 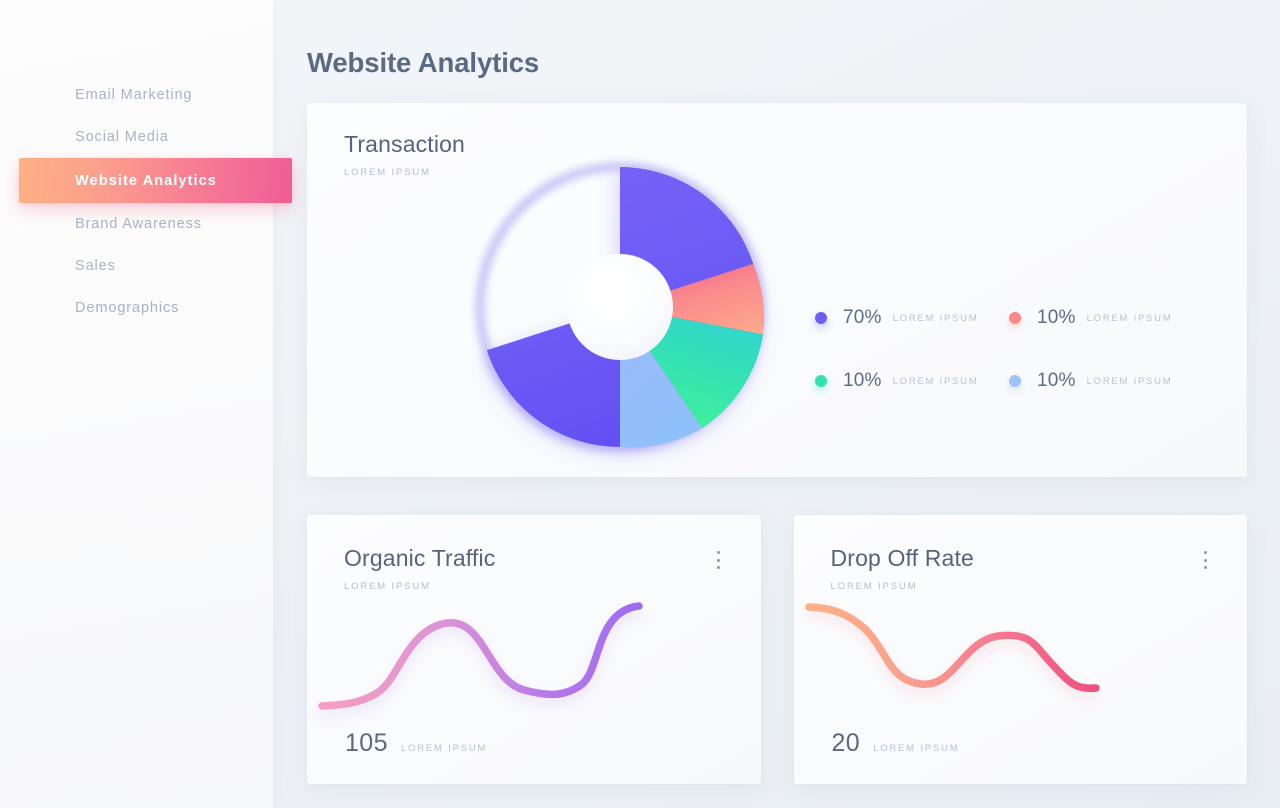 What do you see at coordinates (444, 748) in the screenshot?
I see `organic-traffic-value-label: LOREM IPSUM` at bounding box center [444, 748].